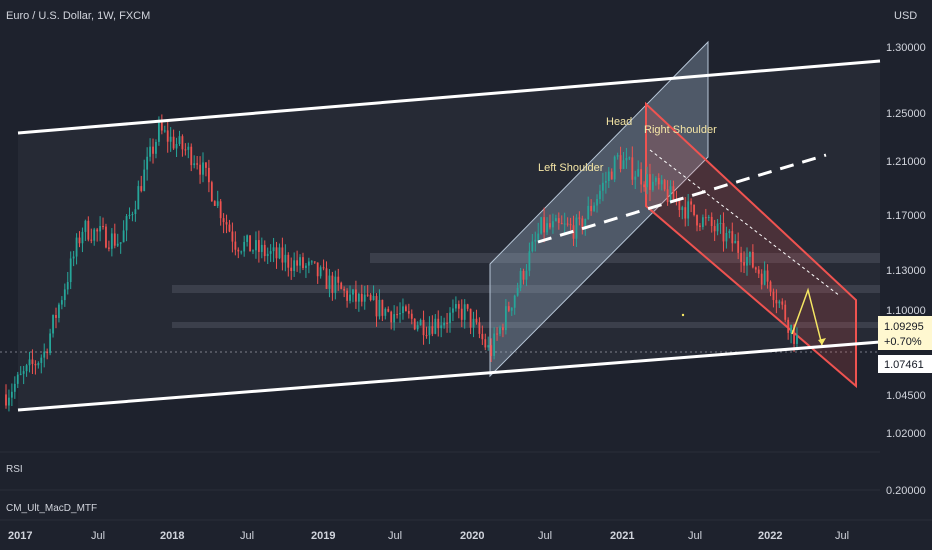 The image size is (932, 550). What do you see at coordinates (449, 97) in the screenshot?
I see `upper-channel-line` at bounding box center [449, 97].